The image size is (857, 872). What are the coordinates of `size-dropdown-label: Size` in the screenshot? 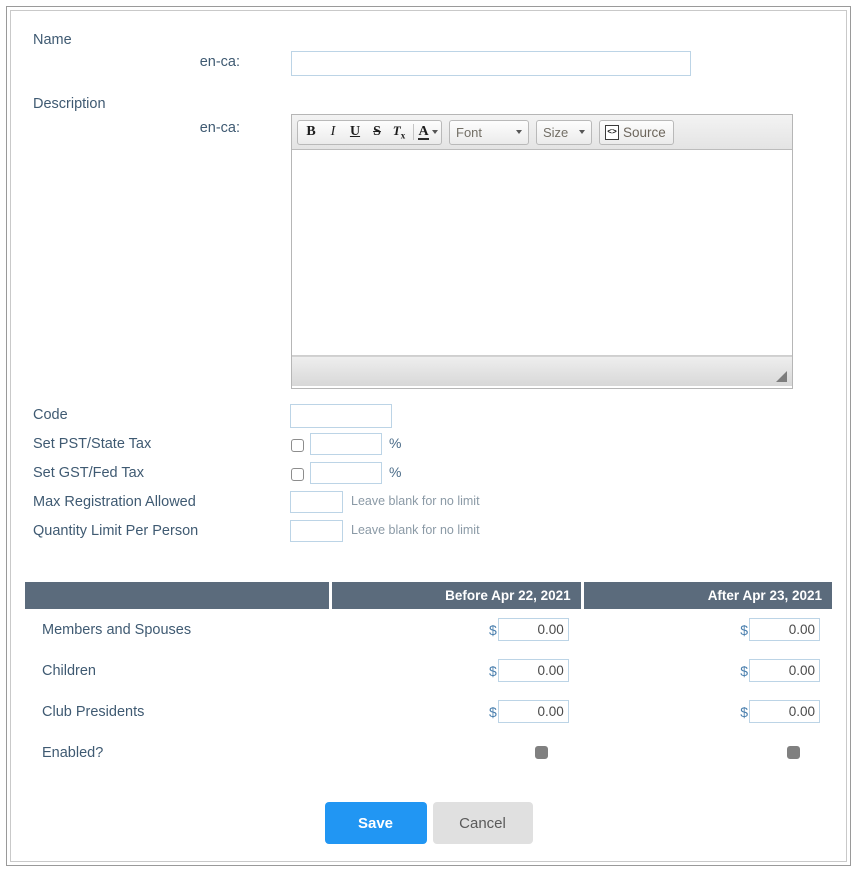 It's located at (556, 132).